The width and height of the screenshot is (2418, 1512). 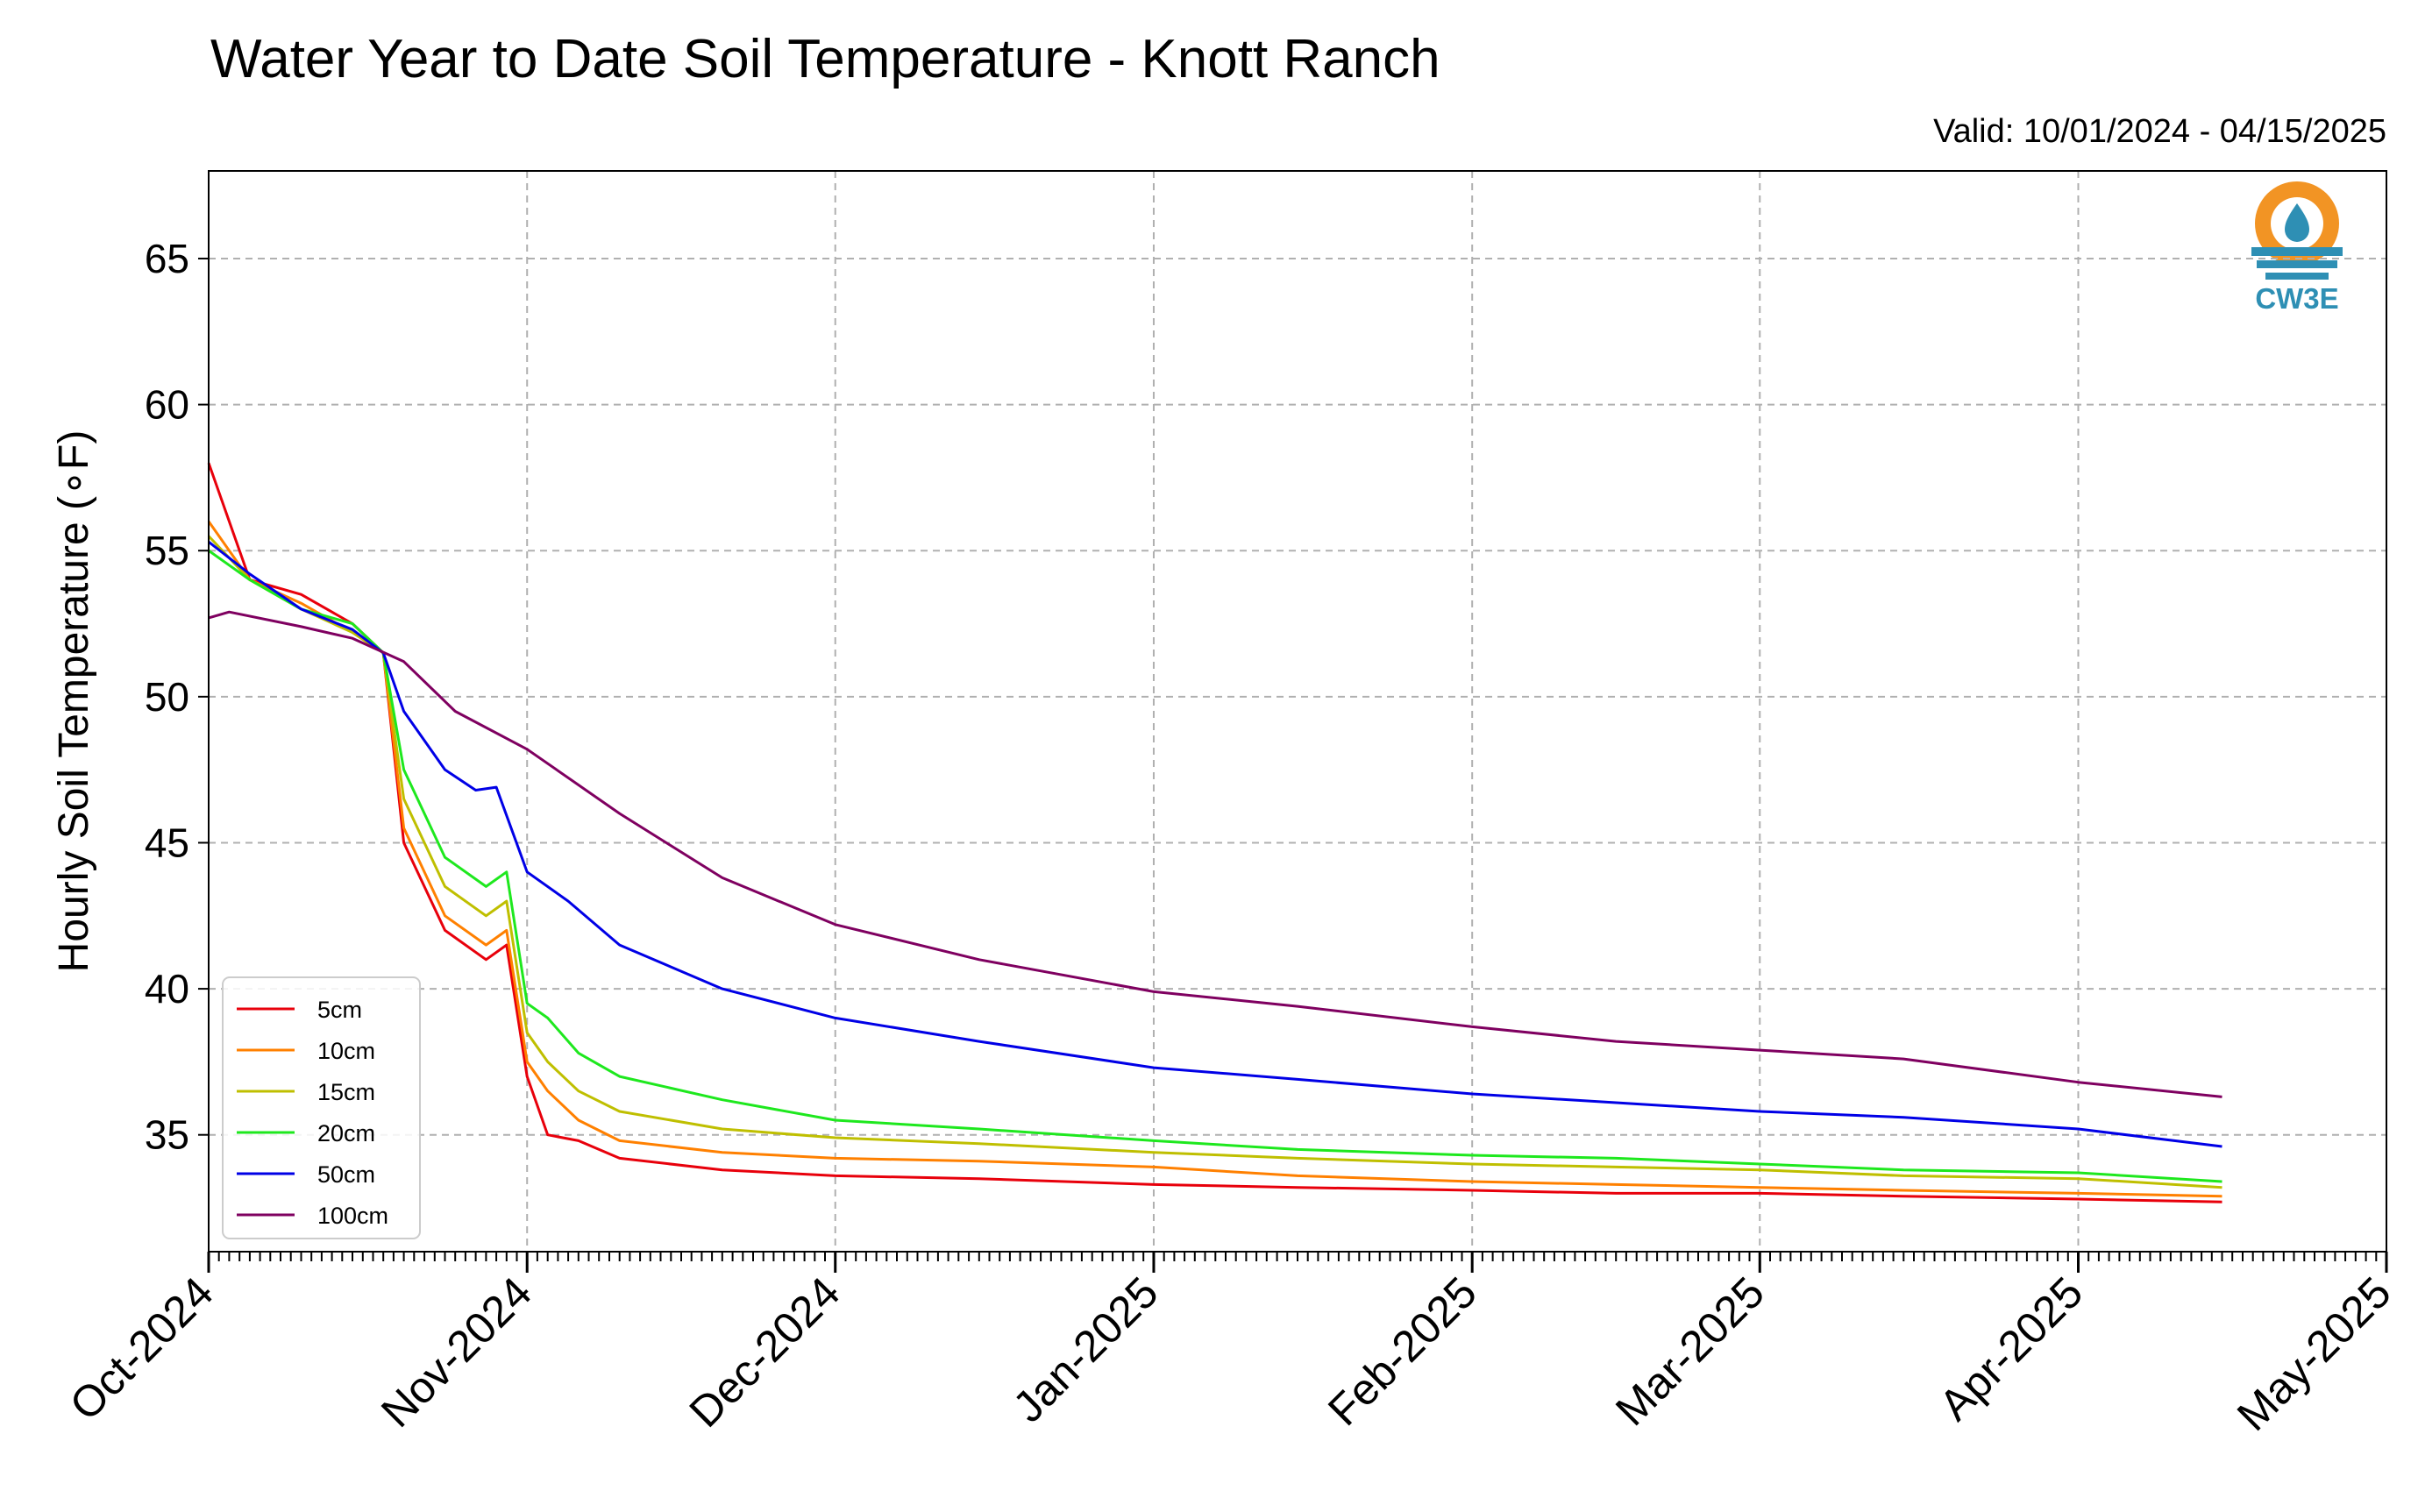 I want to click on legend-label: 20cm, so click(x=346, y=1133).